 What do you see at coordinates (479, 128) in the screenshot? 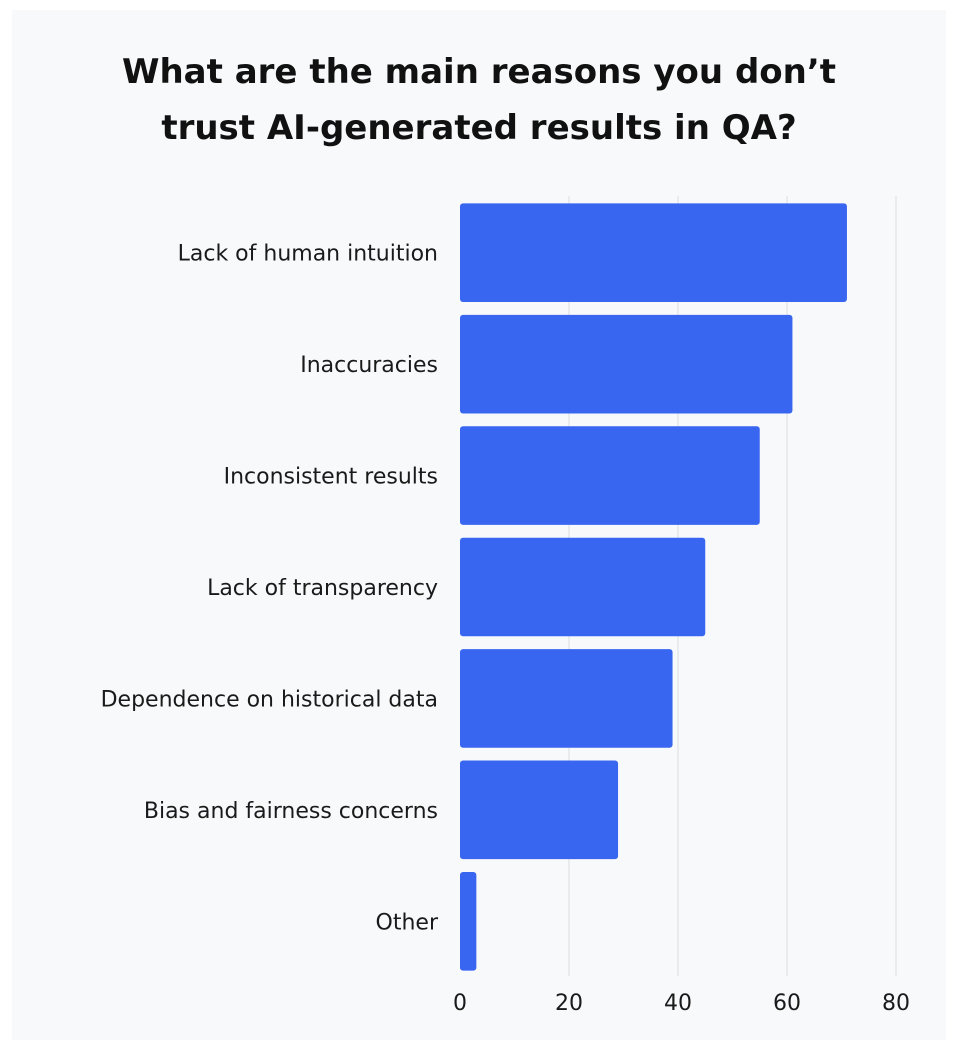
I see `chart-title-line-2: trust AI-generated results in QA?` at bounding box center [479, 128].